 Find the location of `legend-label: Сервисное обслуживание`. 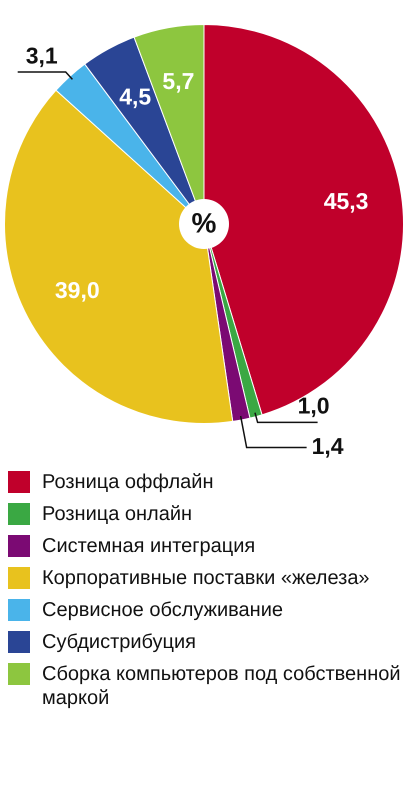

legend-label: Сервисное обслуживание is located at coordinates (162, 610).